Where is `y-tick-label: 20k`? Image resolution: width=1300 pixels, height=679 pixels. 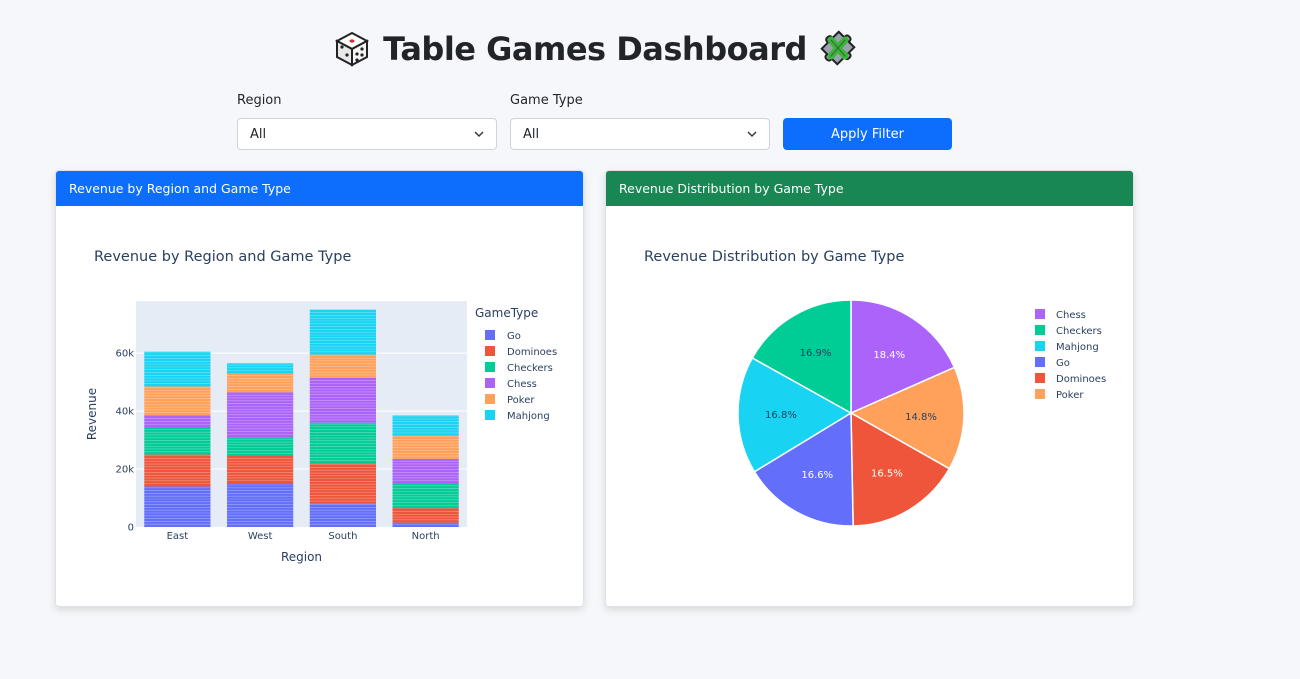 y-tick-label: 20k is located at coordinates (124, 470).